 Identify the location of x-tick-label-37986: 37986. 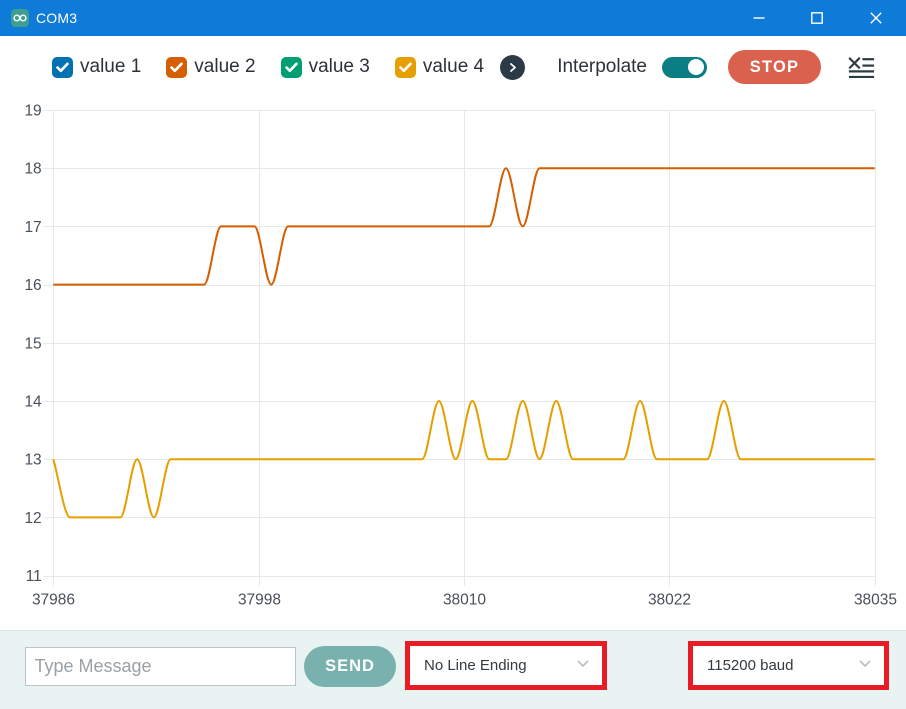
(53, 600).